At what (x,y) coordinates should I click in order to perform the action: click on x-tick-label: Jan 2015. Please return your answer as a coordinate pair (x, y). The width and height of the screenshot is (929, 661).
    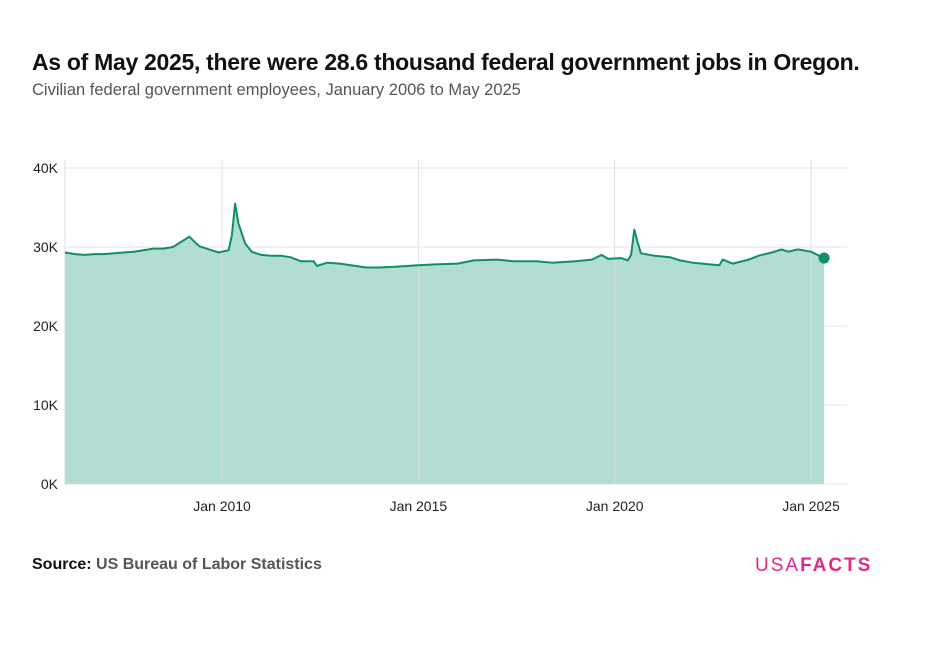
    Looking at the image, I should click on (419, 506).